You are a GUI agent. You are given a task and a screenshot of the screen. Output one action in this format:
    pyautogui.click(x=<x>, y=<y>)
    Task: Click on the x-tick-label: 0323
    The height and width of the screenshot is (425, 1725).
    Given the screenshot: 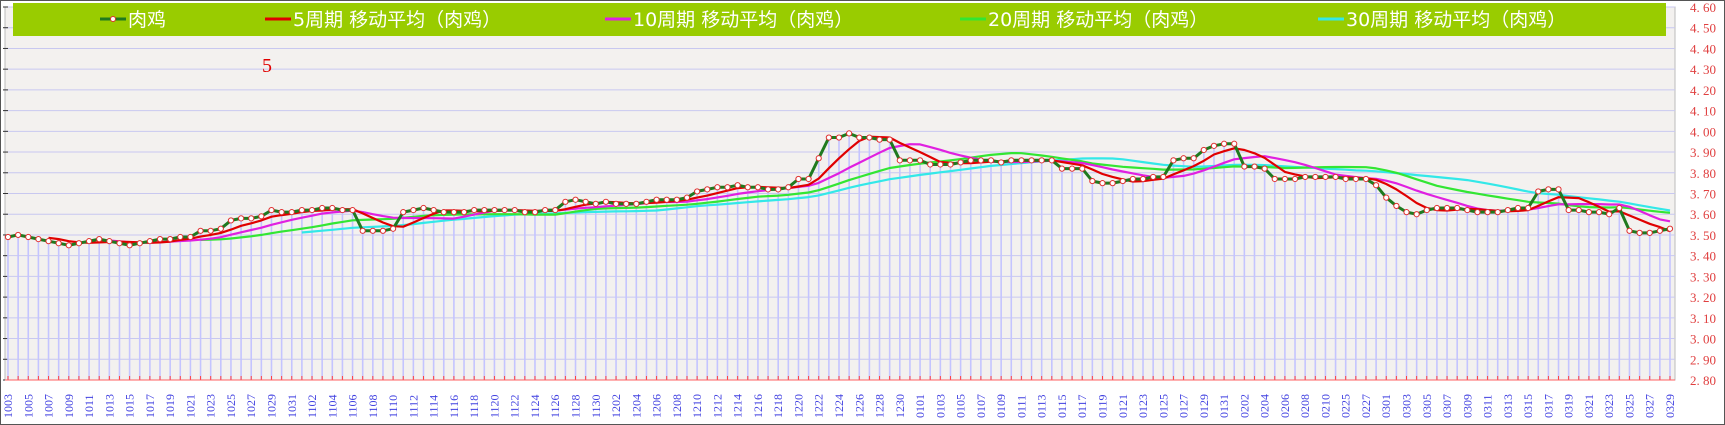 What is the action you would take?
    pyautogui.click(x=1609, y=406)
    